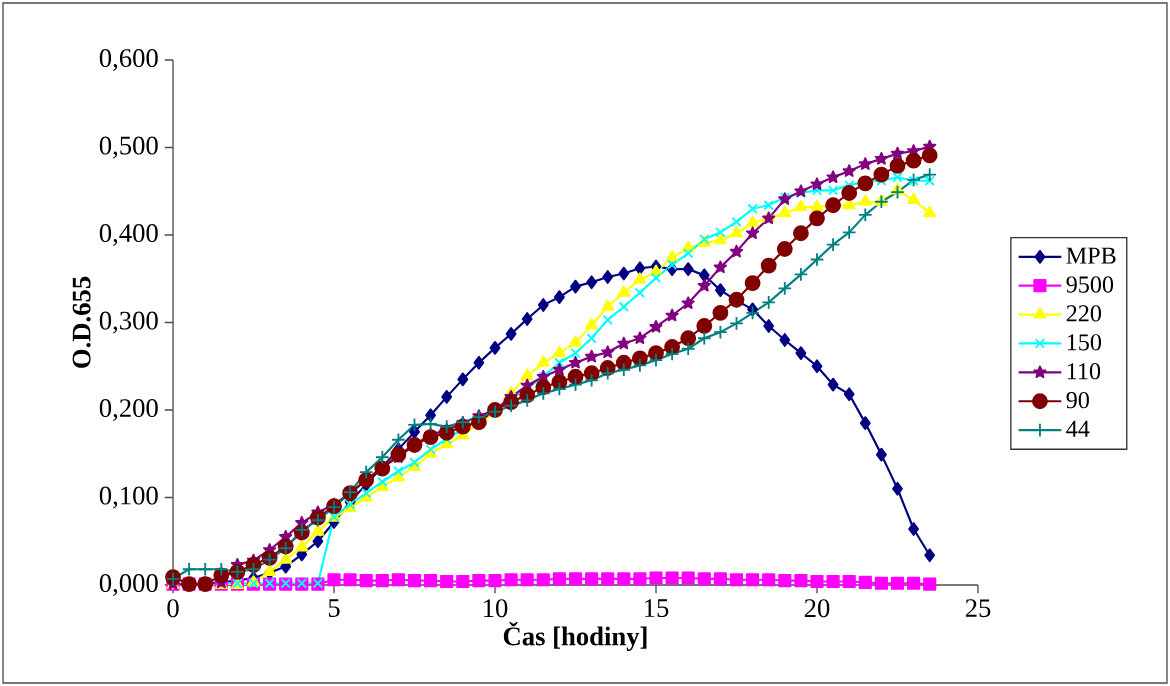  Describe the element at coordinates (575, 636) in the screenshot. I see `x-axis-title: Čas [hodiny]` at that location.